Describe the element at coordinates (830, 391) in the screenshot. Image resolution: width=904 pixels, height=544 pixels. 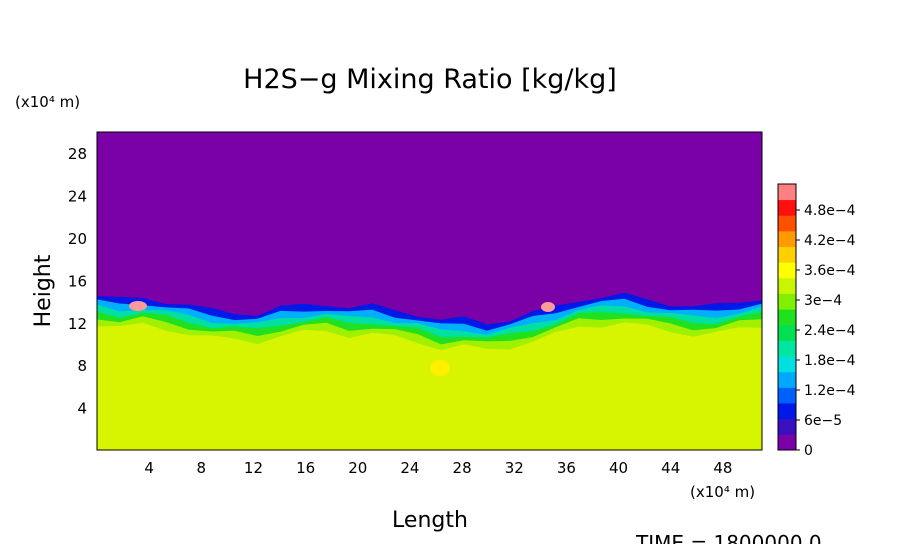
I see `colorbar-tick-label-2: 1.2e−4` at that location.